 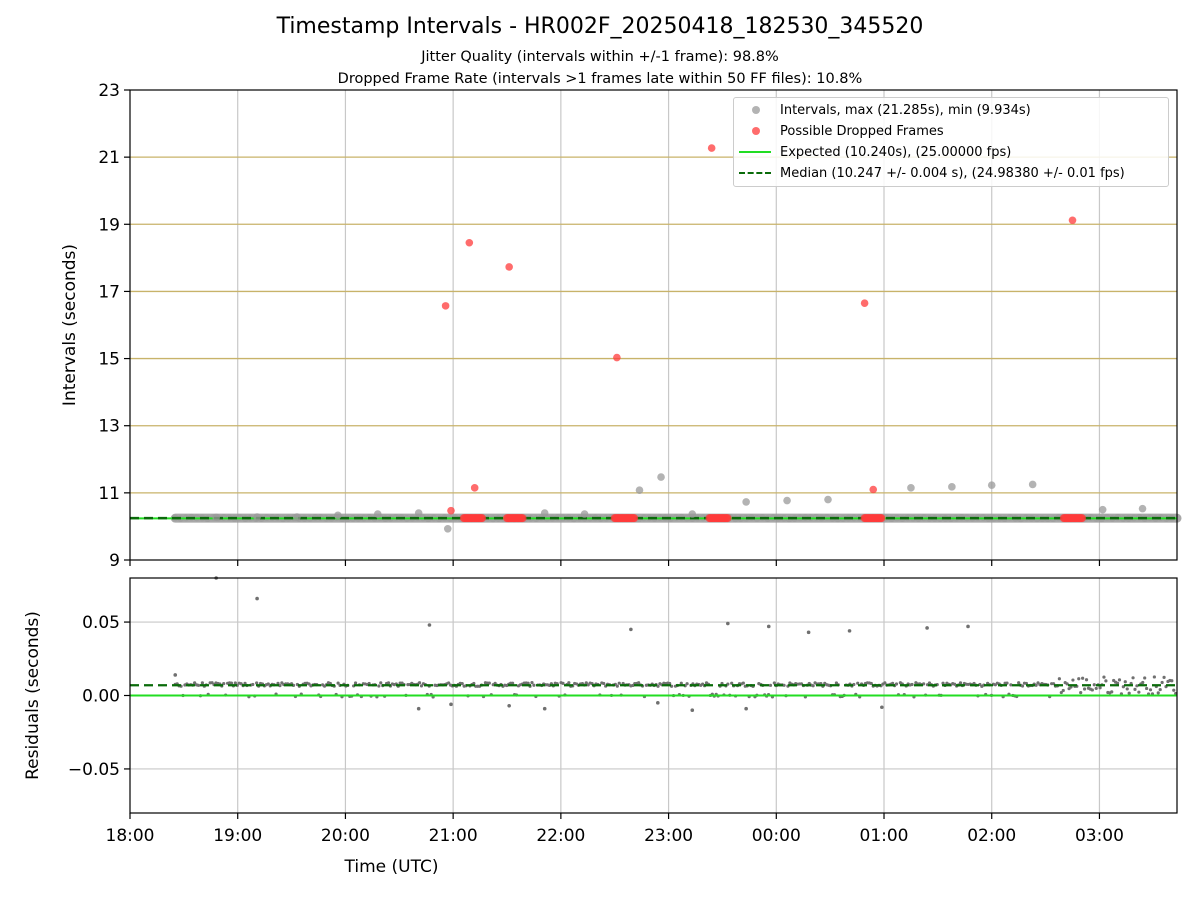 I want to click on bottom-y-tick-label: 0.00, so click(x=101, y=697).